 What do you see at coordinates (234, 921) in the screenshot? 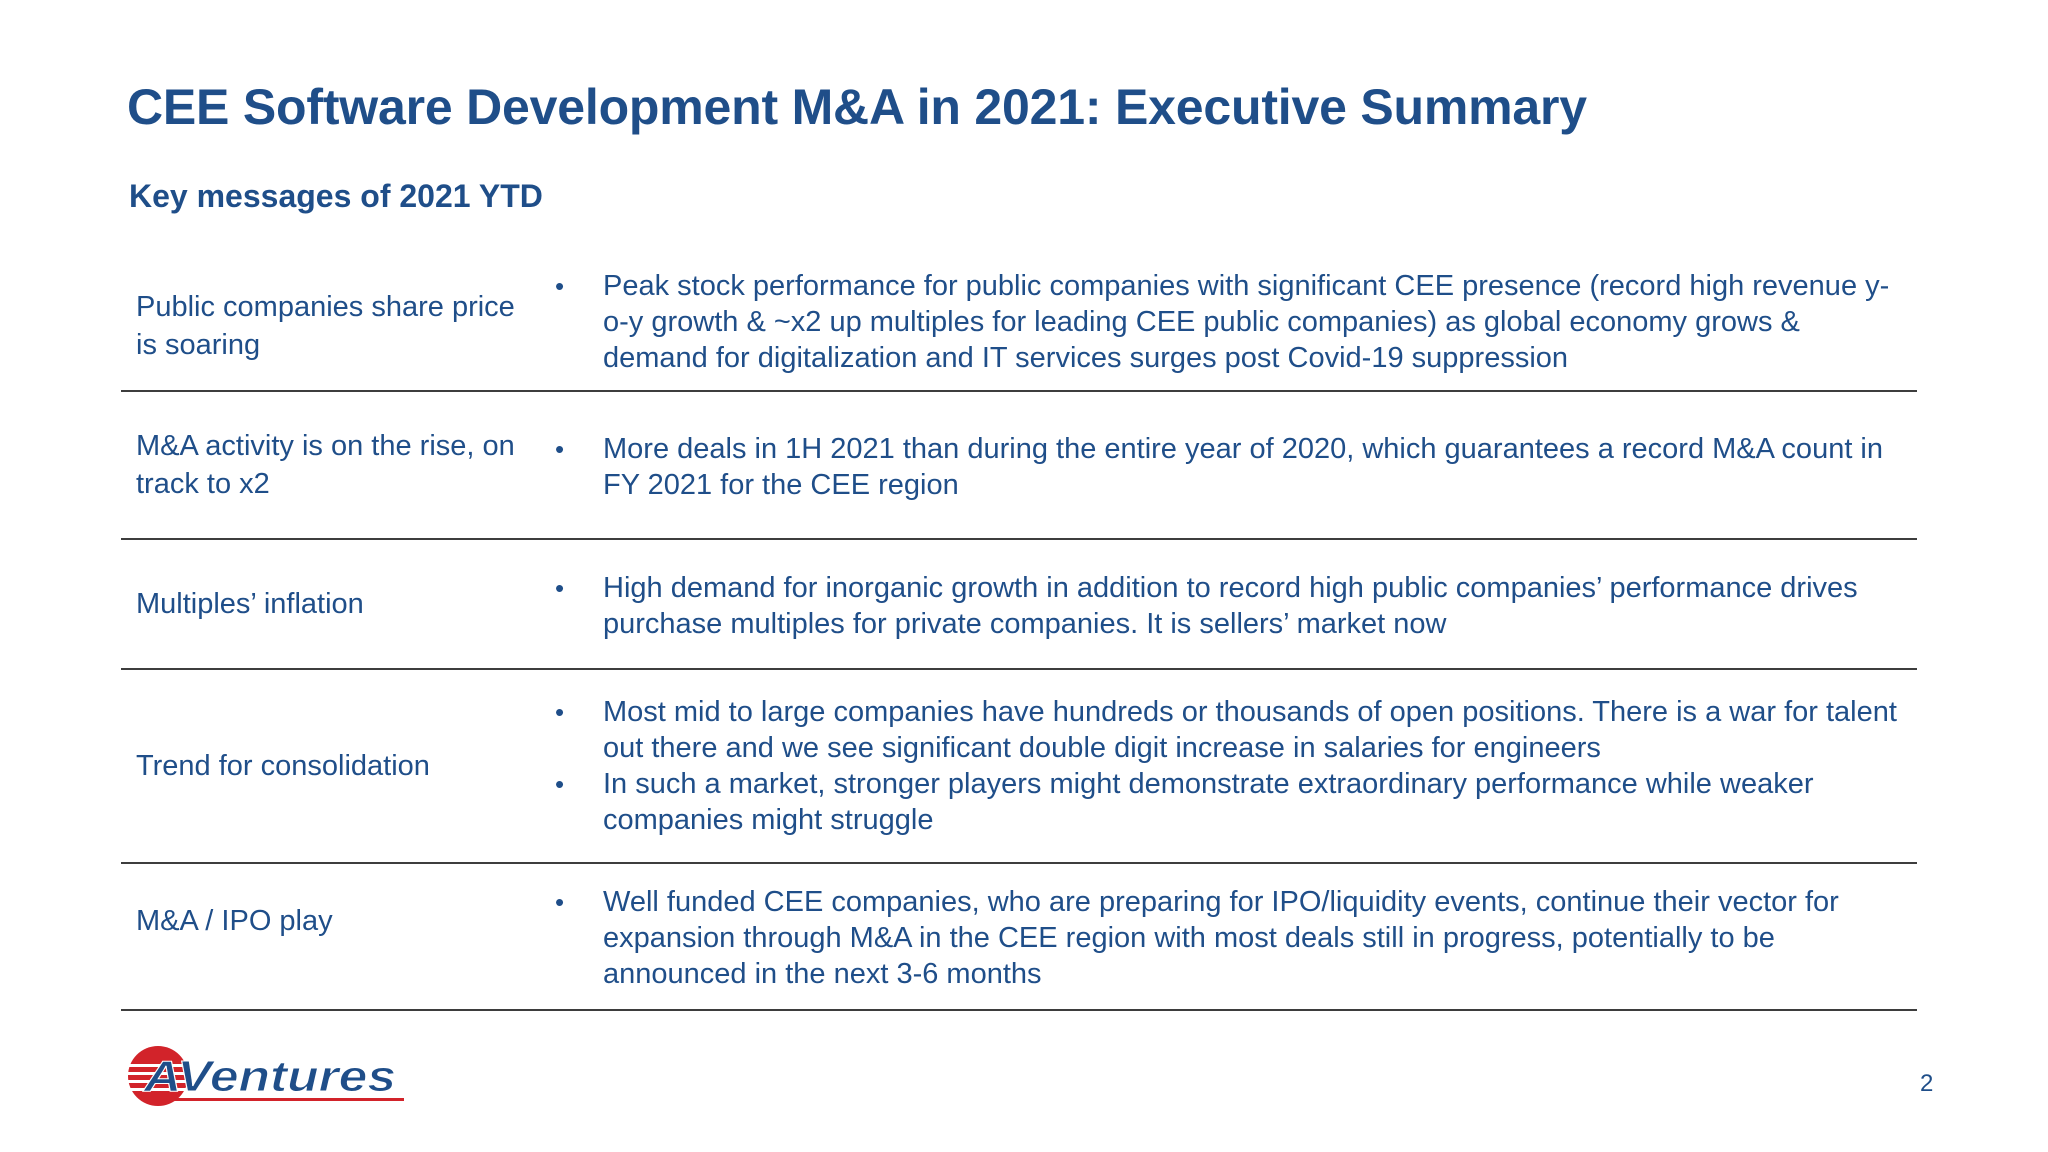
I see `row-label: M&A / IPO play` at bounding box center [234, 921].